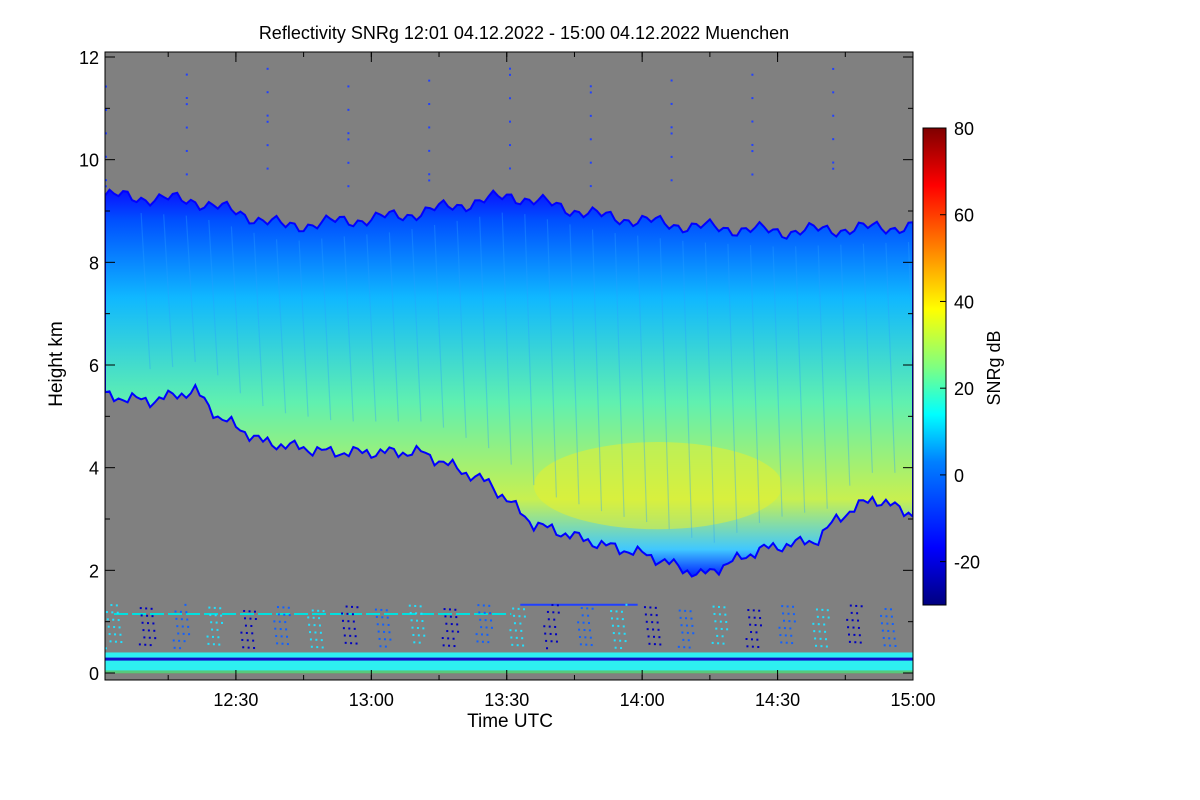  What do you see at coordinates (964, 129) in the screenshot?
I see `colorbar-tick-label: 80` at bounding box center [964, 129].